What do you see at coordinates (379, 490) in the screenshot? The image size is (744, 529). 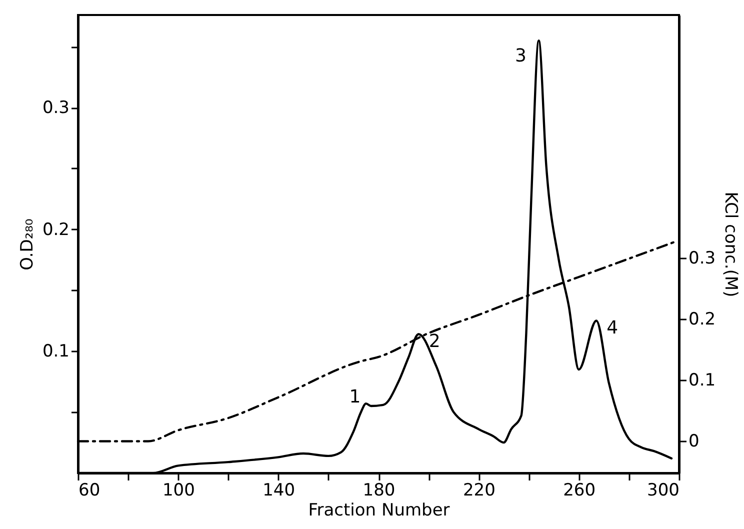 I see `x-tick-label: 180` at bounding box center [379, 490].